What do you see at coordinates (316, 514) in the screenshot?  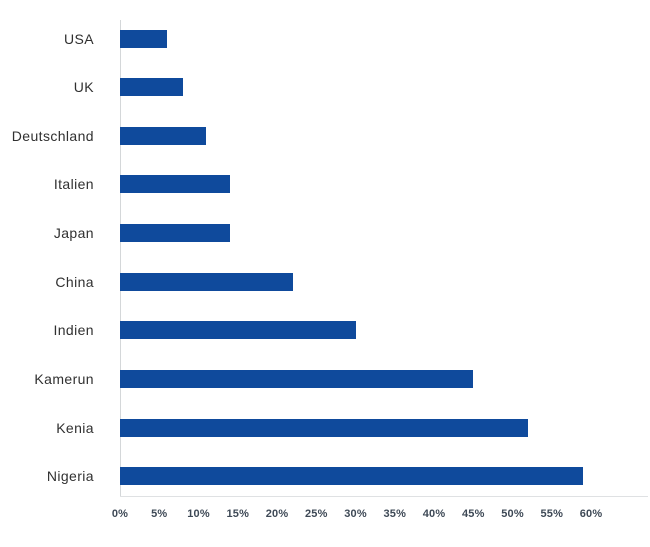 I see `x-tick-label: 25%` at bounding box center [316, 514].